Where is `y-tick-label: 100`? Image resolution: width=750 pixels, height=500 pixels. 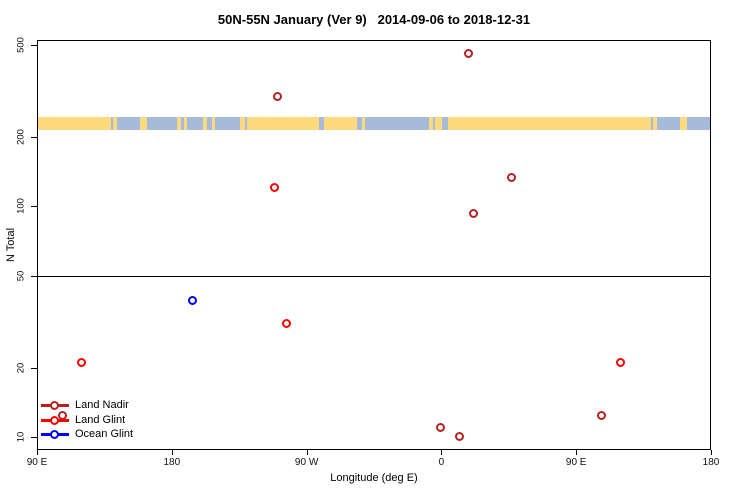 y-tick-label: 100 is located at coordinates (21, 206).